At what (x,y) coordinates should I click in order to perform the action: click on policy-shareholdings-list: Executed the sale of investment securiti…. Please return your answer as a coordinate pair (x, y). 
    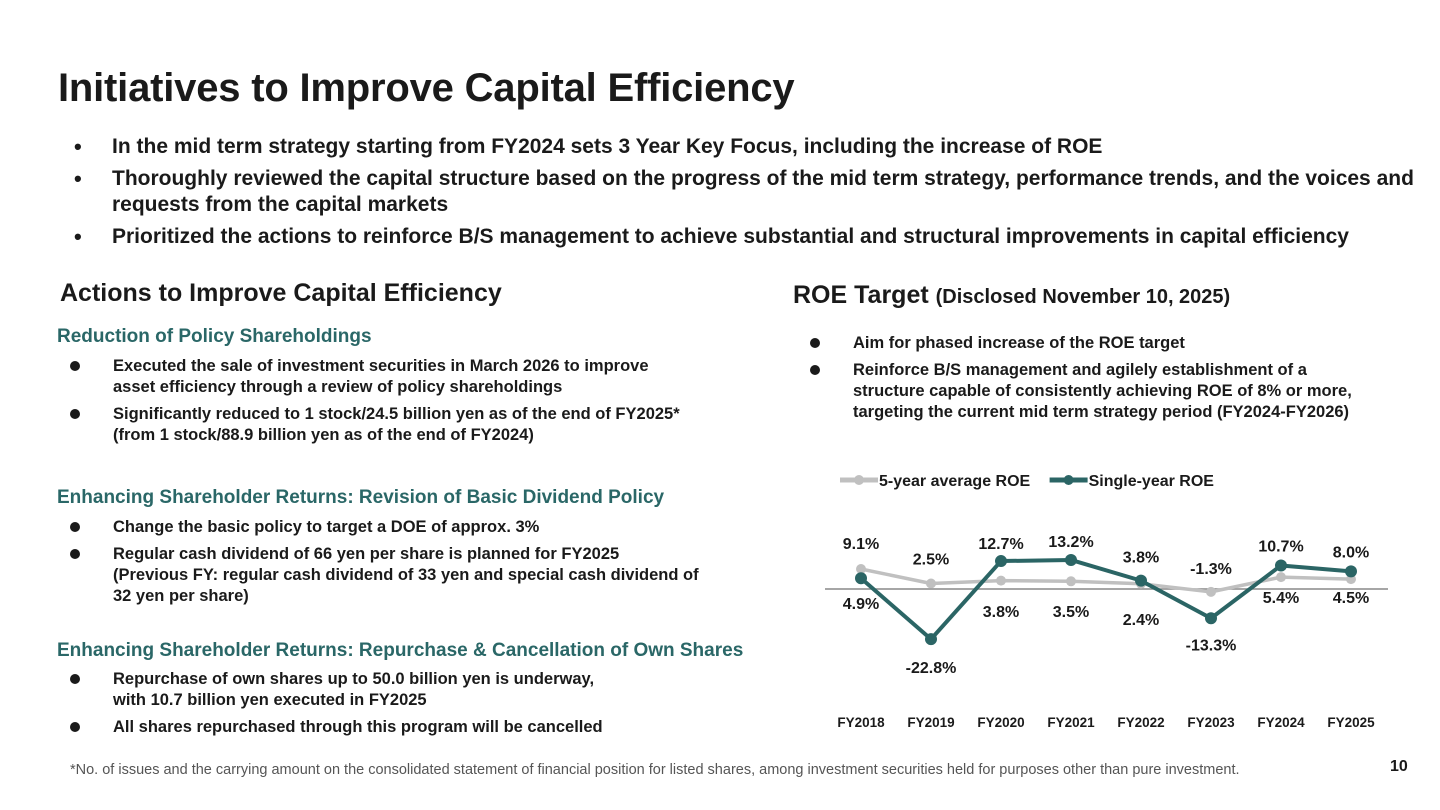
    Looking at the image, I should click on (418, 404).